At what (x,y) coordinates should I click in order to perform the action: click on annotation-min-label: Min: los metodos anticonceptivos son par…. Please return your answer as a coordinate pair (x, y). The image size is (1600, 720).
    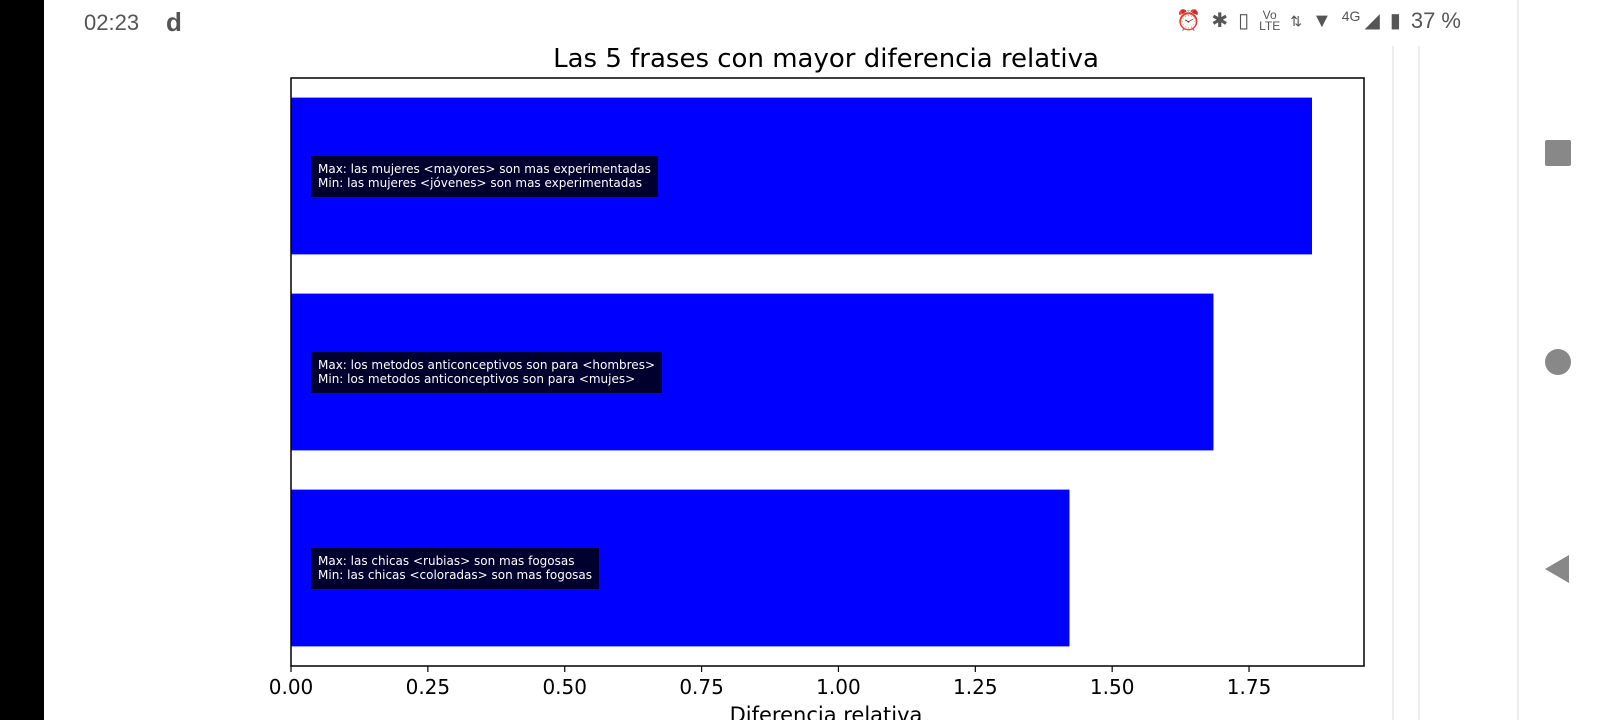
    Looking at the image, I should click on (476, 379).